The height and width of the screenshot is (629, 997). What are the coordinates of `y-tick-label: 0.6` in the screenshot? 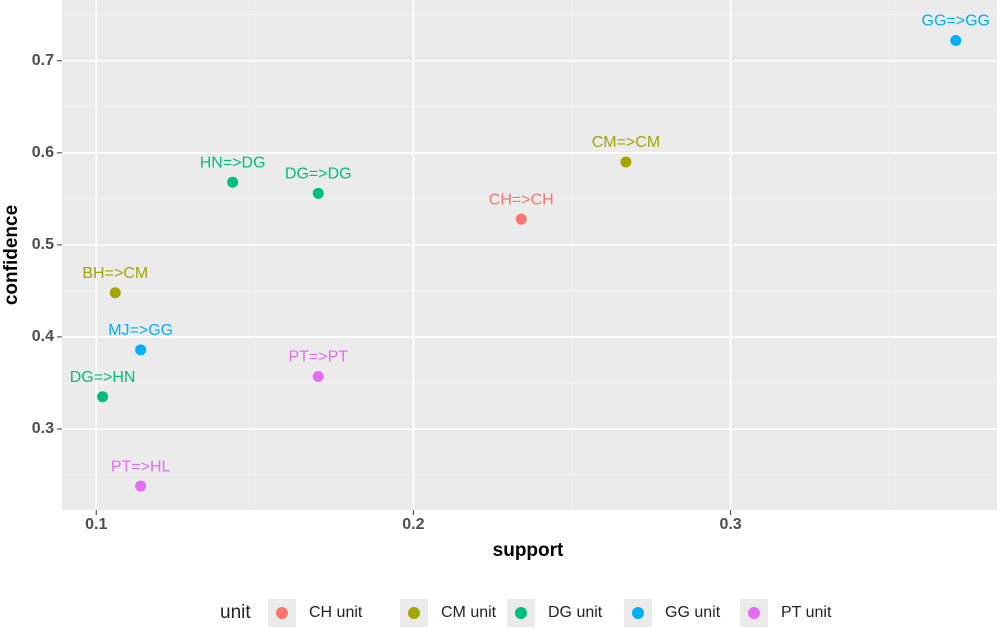 It's located at (43, 152).